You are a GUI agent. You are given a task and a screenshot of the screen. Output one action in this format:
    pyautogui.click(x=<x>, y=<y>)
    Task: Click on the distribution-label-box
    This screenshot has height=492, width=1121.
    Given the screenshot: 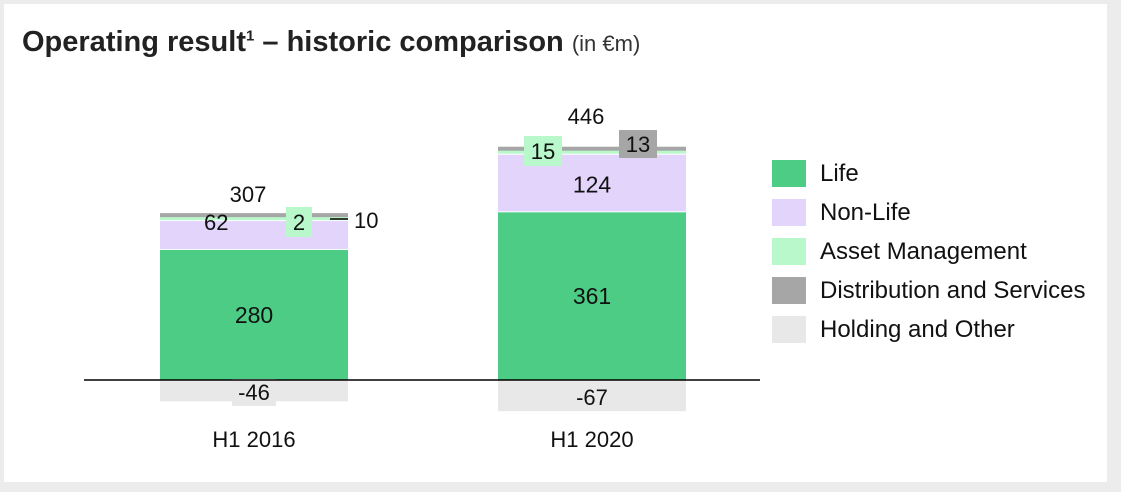 What is the action you would take?
    pyautogui.click(x=638, y=144)
    